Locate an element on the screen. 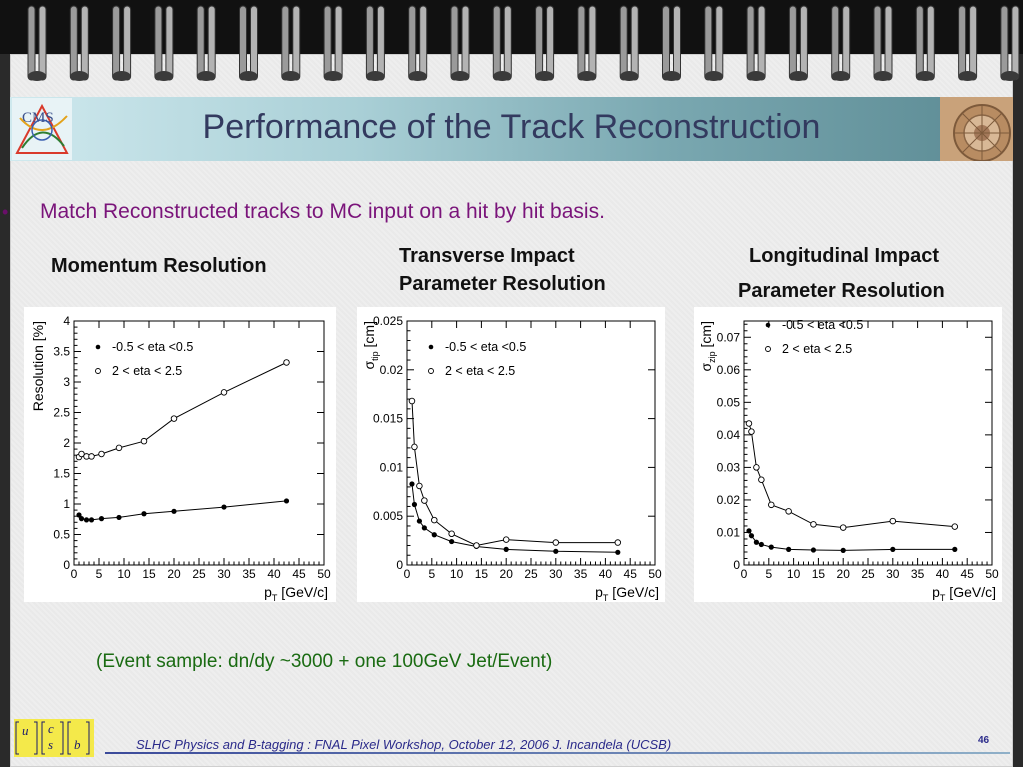  y-tick-label: 0.005 is located at coordinates (388, 516).